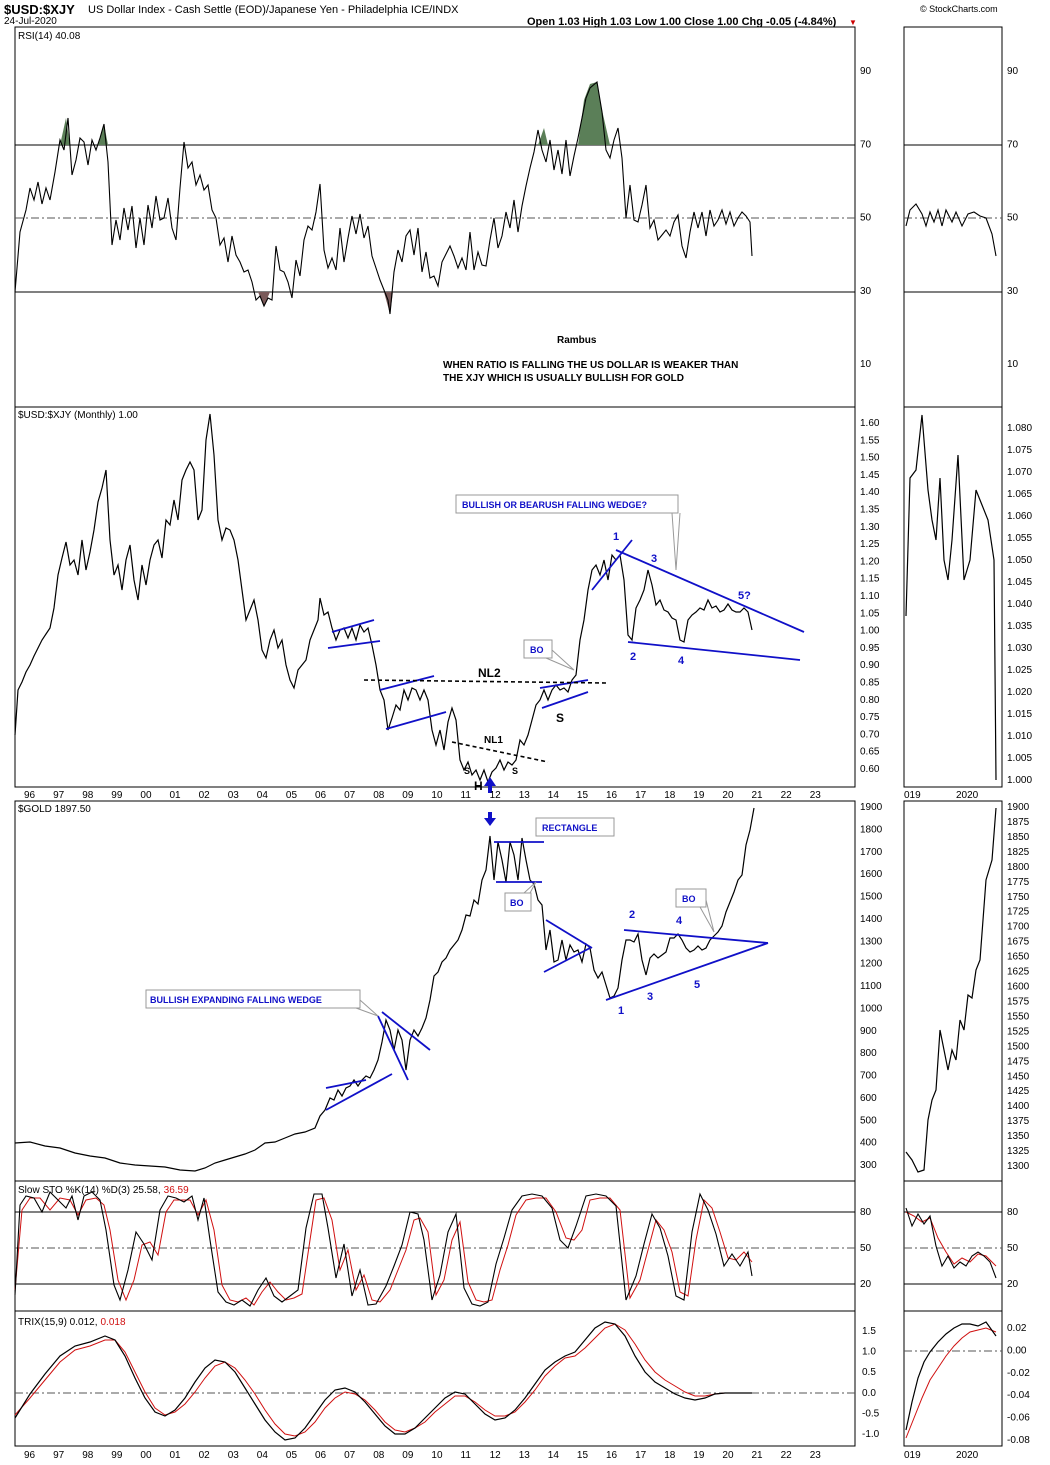 This screenshot has width=1050, height=1465. I want to click on ratio-inset-axis-tick: 1.015, so click(1019, 714).